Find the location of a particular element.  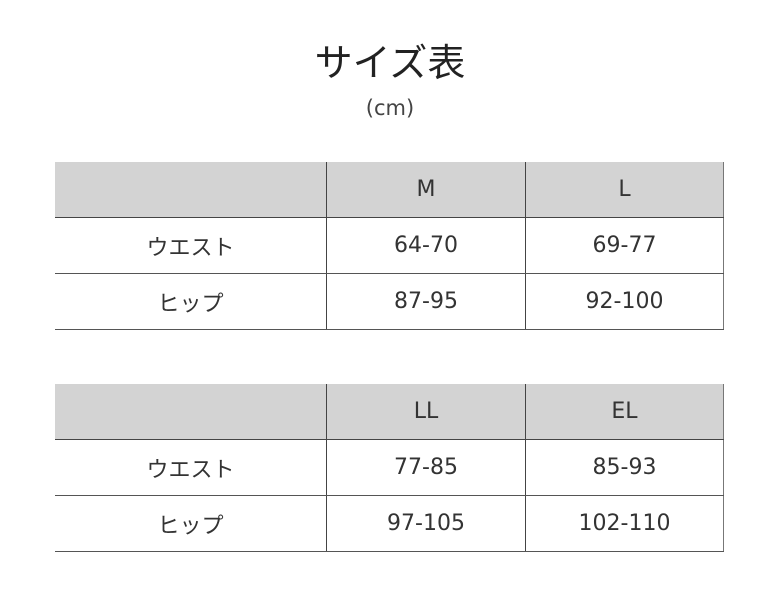

table-row: ウエスト 77-85 85-93 is located at coordinates (389, 467).